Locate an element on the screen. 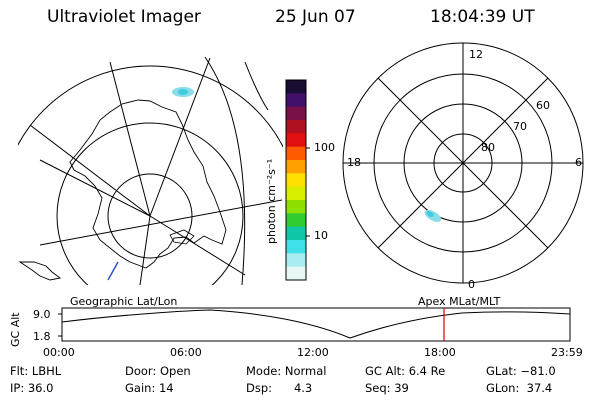  color-bar is located at coordinates (296, 180).